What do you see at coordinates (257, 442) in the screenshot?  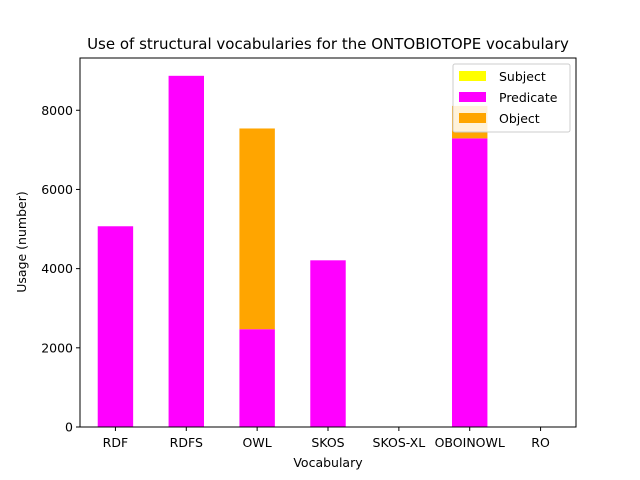 I see `x-tick-label: OWL` at bounding box center [257, 442].